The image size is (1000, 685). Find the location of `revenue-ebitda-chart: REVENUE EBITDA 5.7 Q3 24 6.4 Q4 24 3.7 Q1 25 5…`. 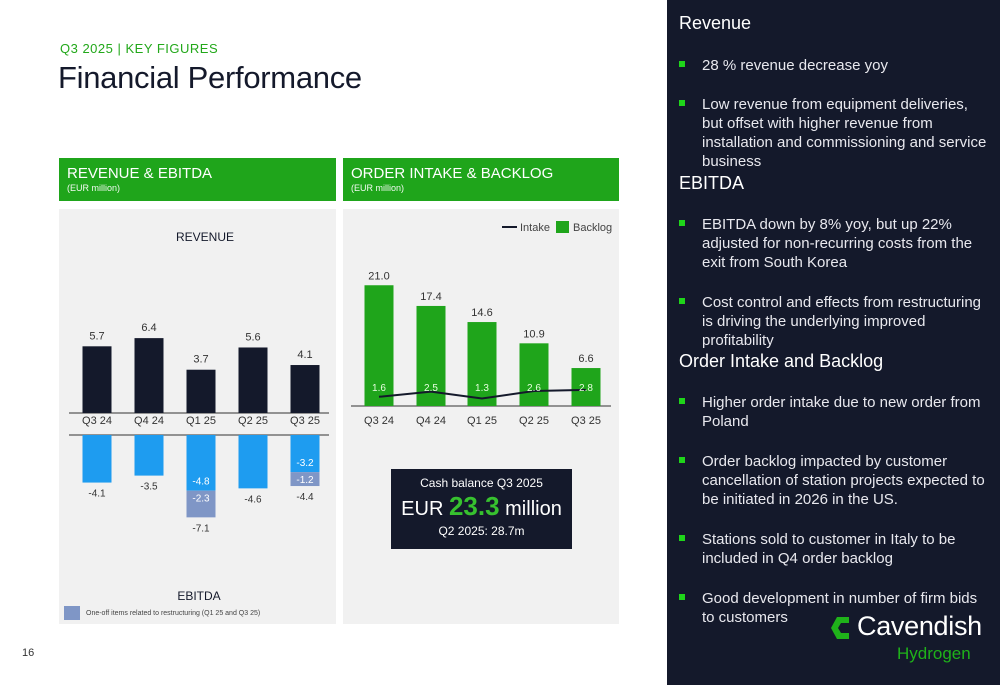

revenue-ebitda-chart: REVENUE EBITDA 5.7 Q3 24 6.4 Q4 24 3.7 Q1 25 5… is located at coordinates (199, 416).